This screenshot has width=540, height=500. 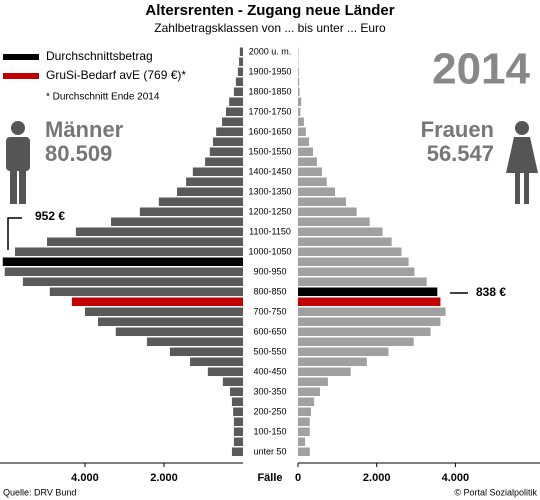 What do you see at coordinates (269, 131) in the screenshot?
I see `category-label: 1600-1650` at bounding box center [269, 131].